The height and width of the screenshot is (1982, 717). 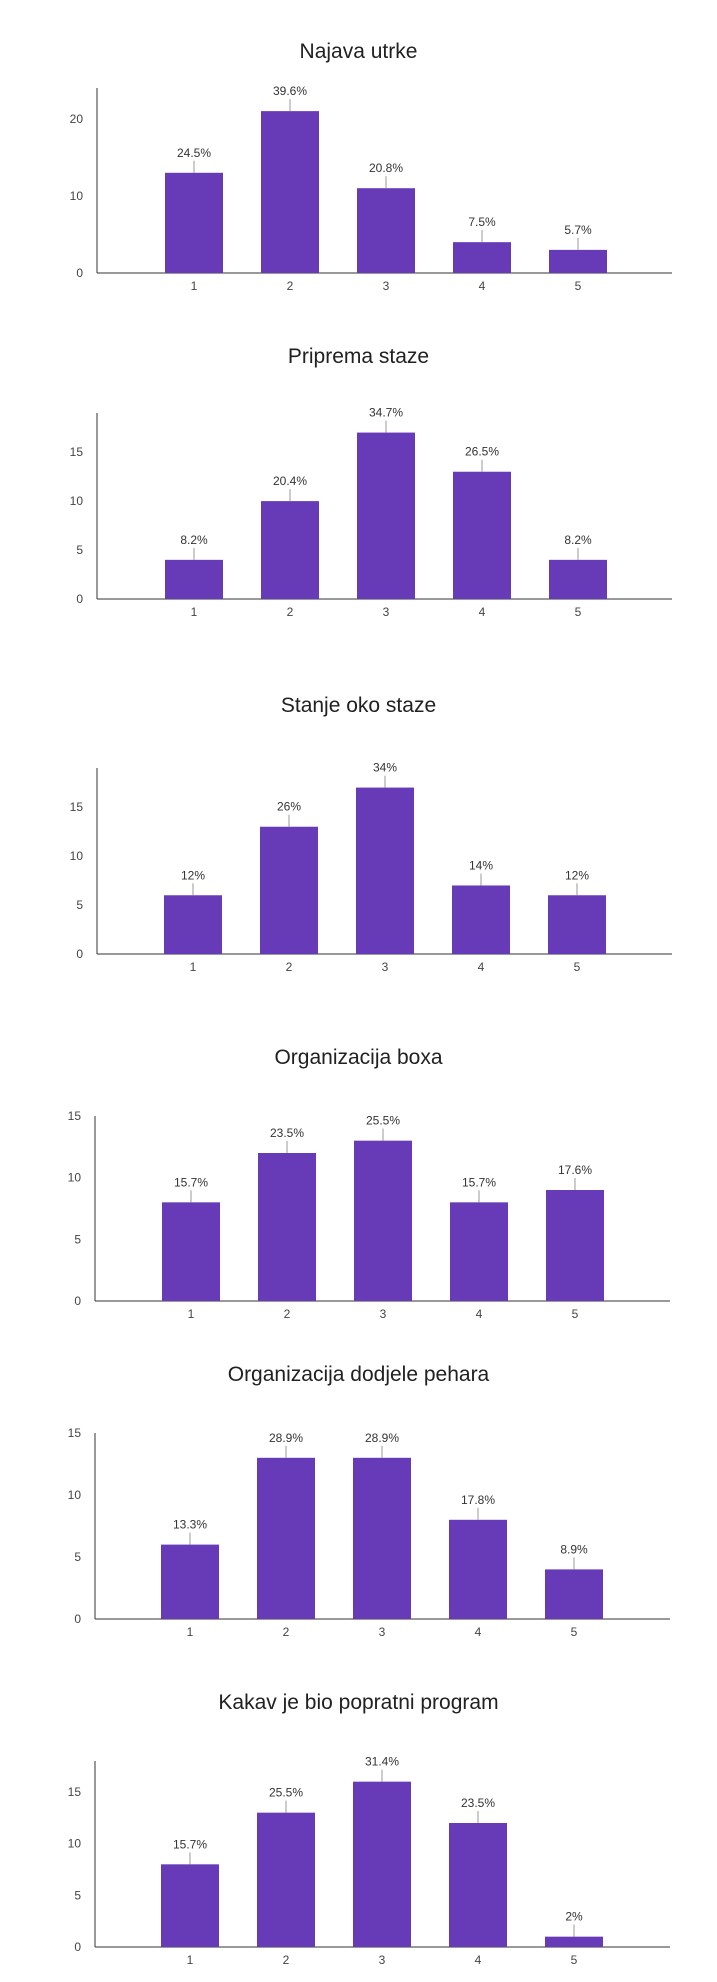 I want to click on bar-data-label: 26%, so click(x=289, y=807).